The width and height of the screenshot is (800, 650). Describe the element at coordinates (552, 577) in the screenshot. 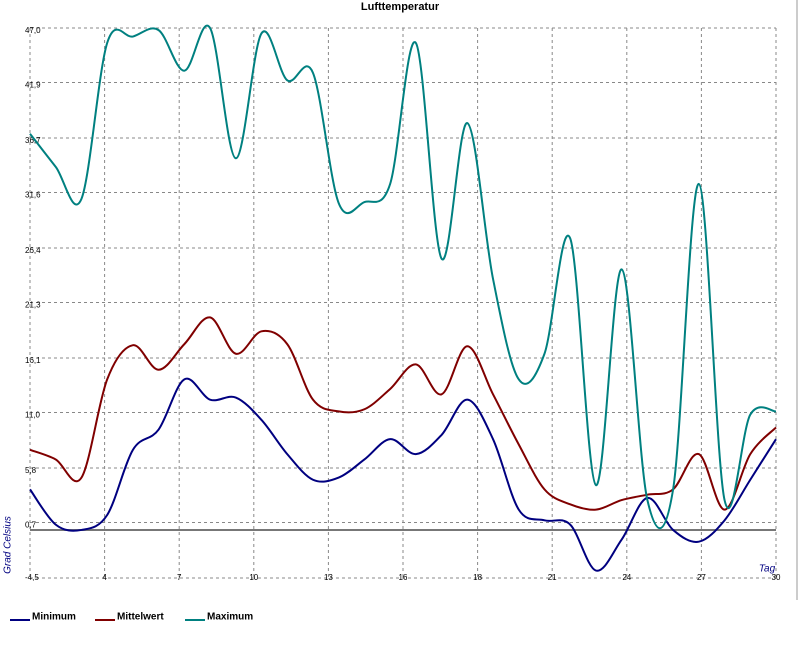

I see `x-tick-label: 21` at that location.